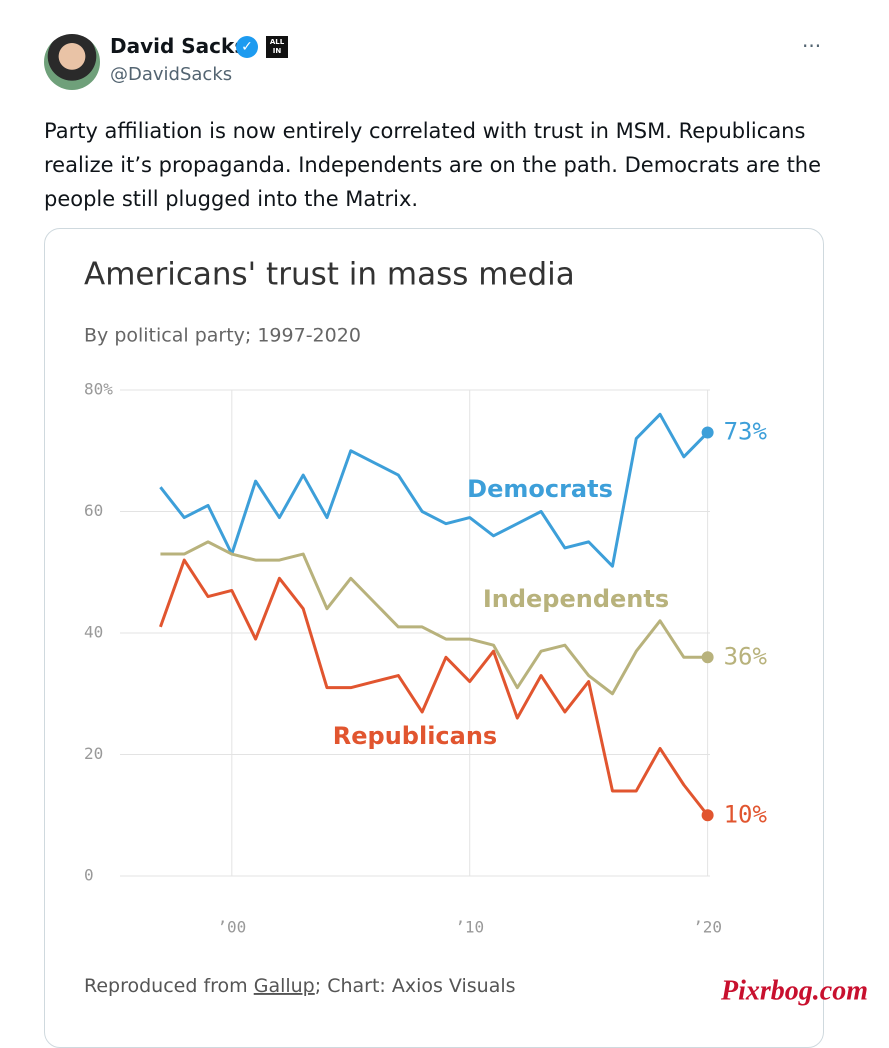 This screenshot has height=1048, width=889. What do you see at coordinates (415, 736) in the screenshot?
I see `series-label: Republicans` at bounding box center [415, 736].